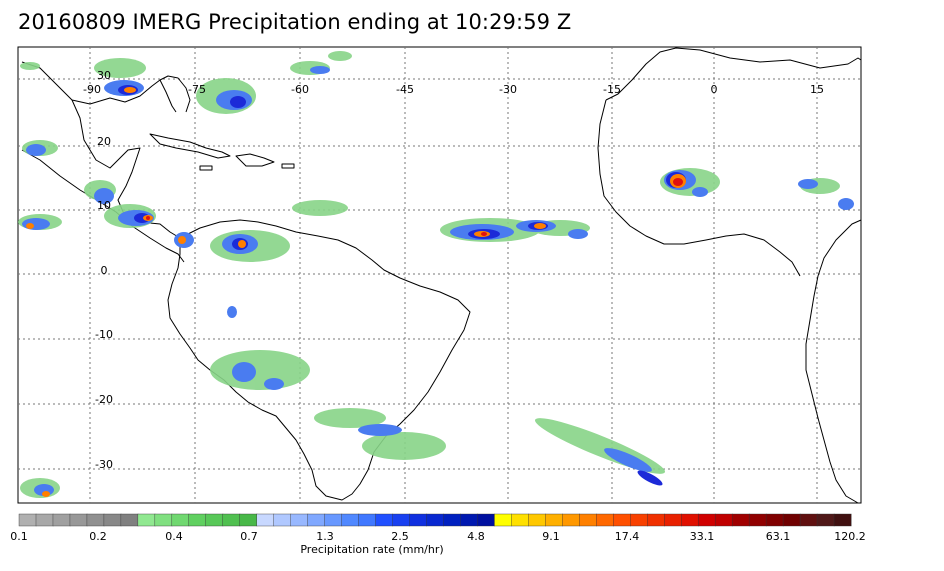 This screenshot has width=944, height=571. I want to click on lon-tick-label: 15, so click(817, 89).